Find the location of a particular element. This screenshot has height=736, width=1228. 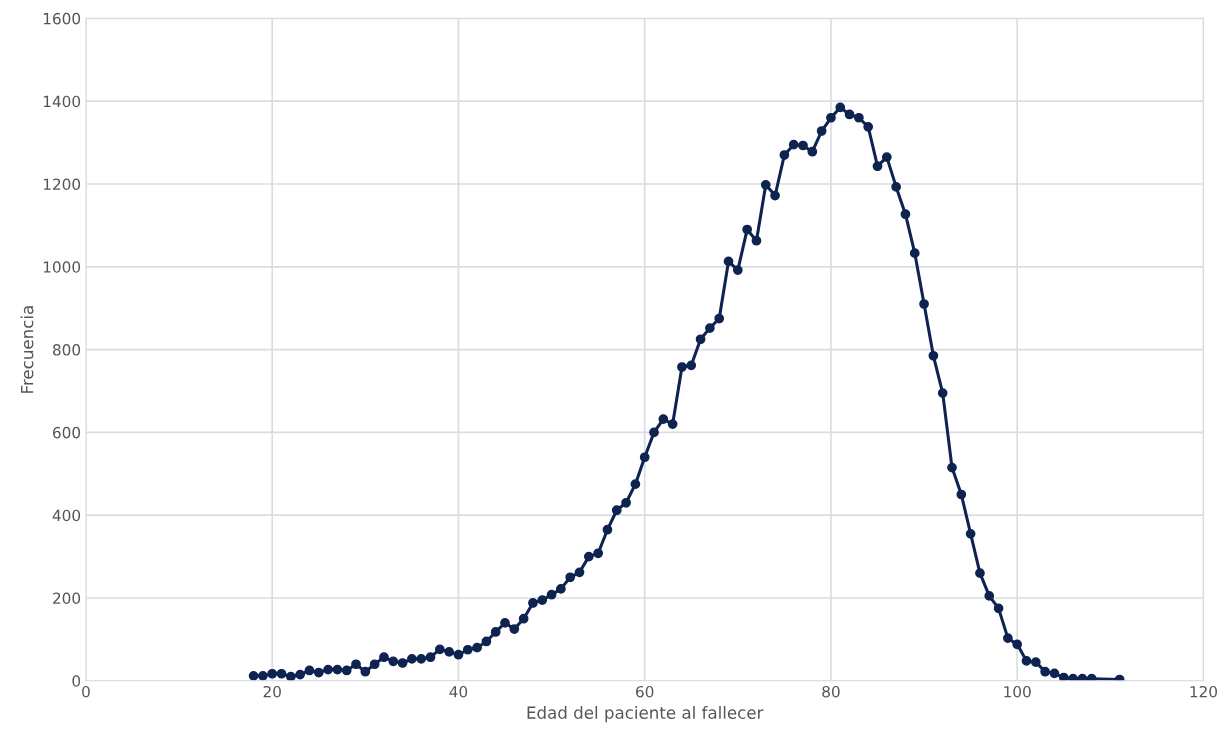

x-tick-label: 120 is located at coordinates (1204, 691).